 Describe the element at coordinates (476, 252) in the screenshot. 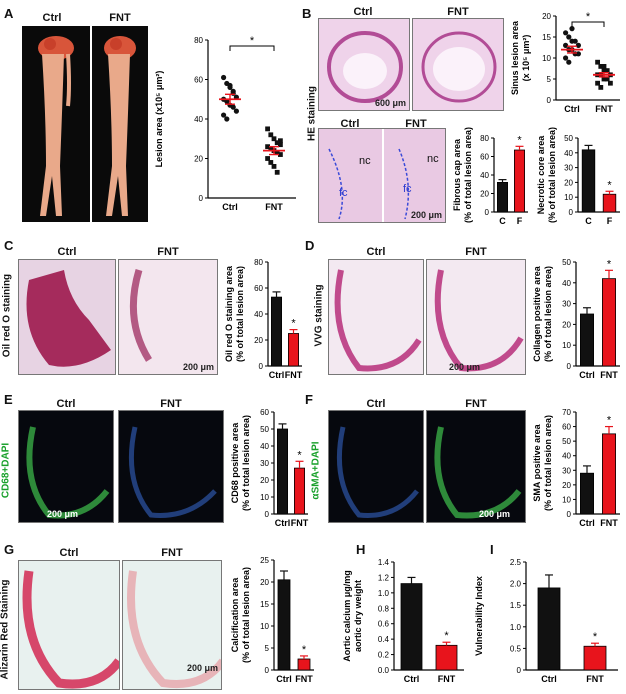

I see `panel-d-fnt-title: FNT` at that location.